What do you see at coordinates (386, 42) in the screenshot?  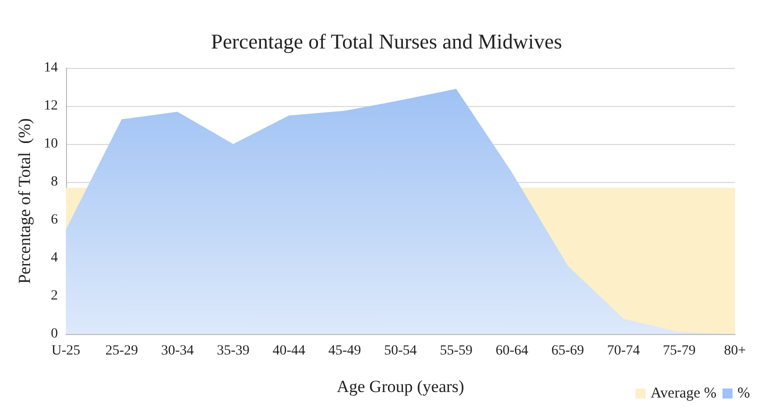 I see `chart-title: Percentage of Total Nurses and Midwives` at bounding box center [386, 42].